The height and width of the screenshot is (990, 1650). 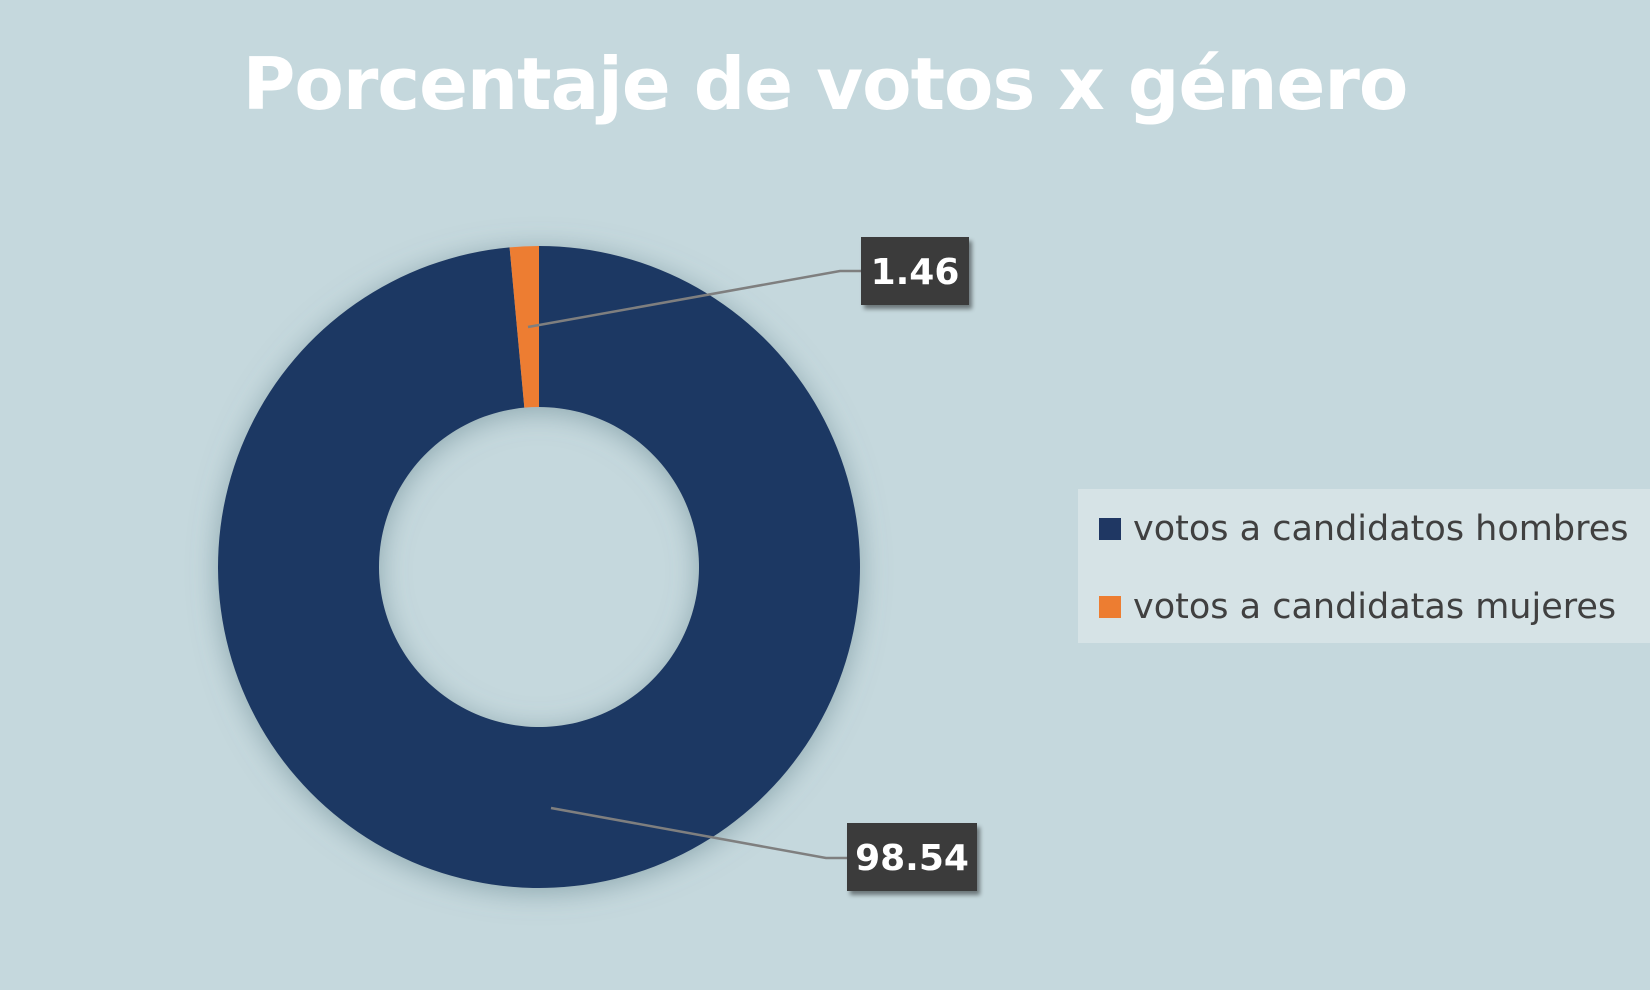 I want to click on legend-item-mujeres: votos a candidatas mujeres, so click(x=1374, y=607).